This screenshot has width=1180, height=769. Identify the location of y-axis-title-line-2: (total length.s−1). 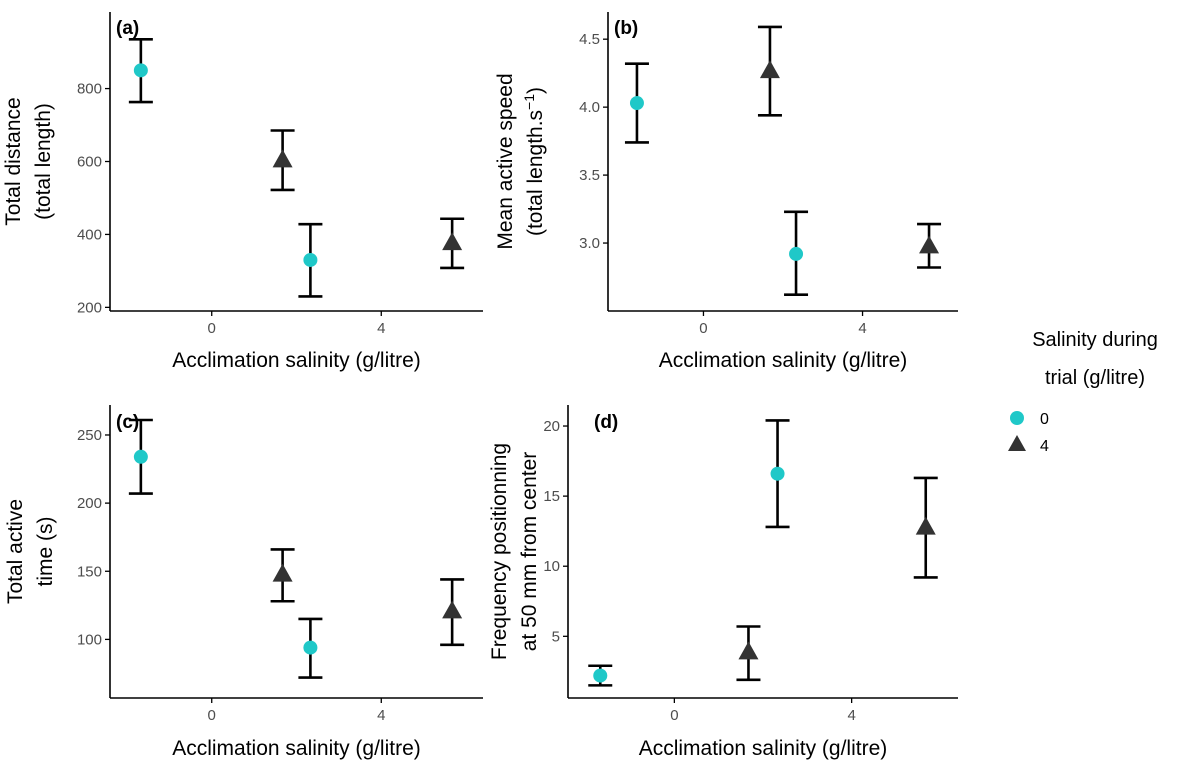
(534, 161).